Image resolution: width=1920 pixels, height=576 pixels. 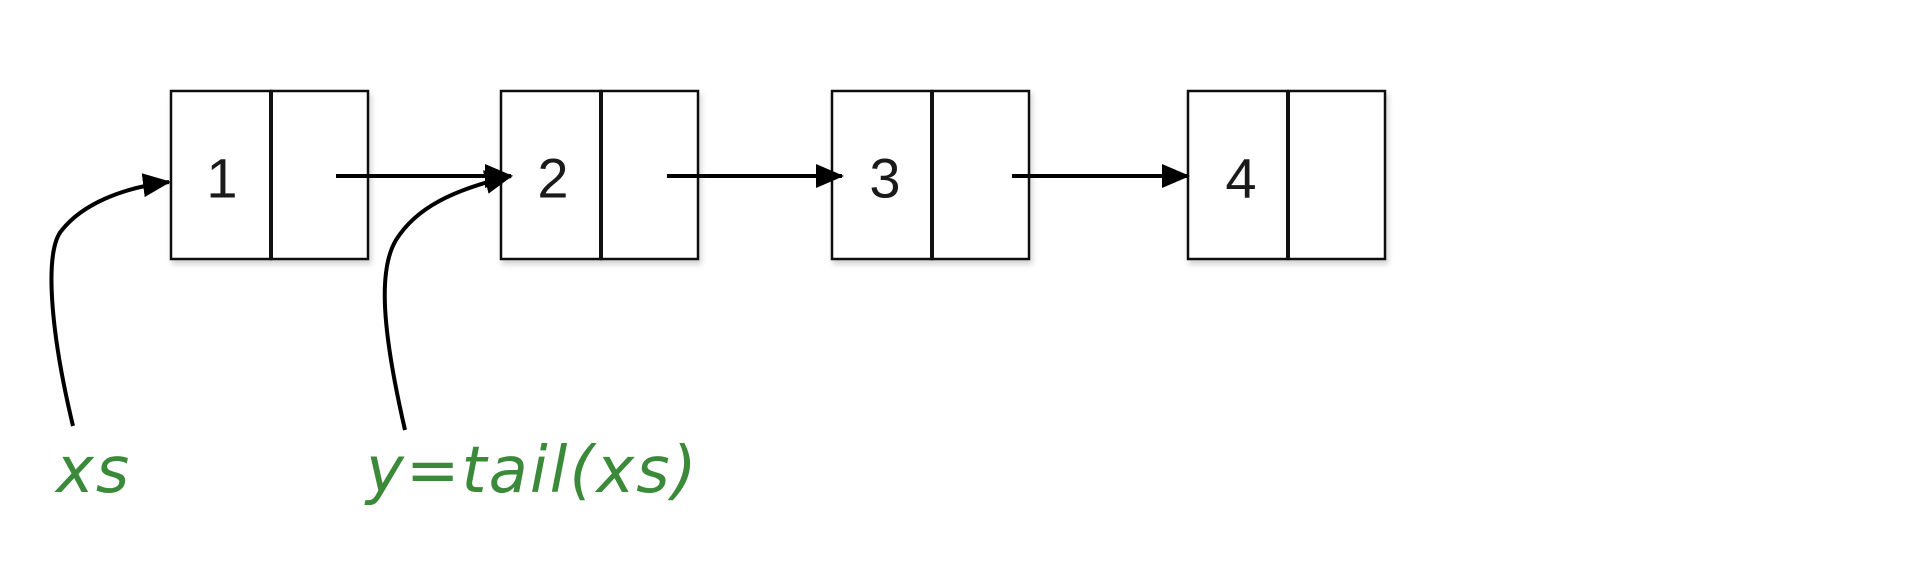 I want to click on xs-pointer-arrow, so click(x=110, y=300).